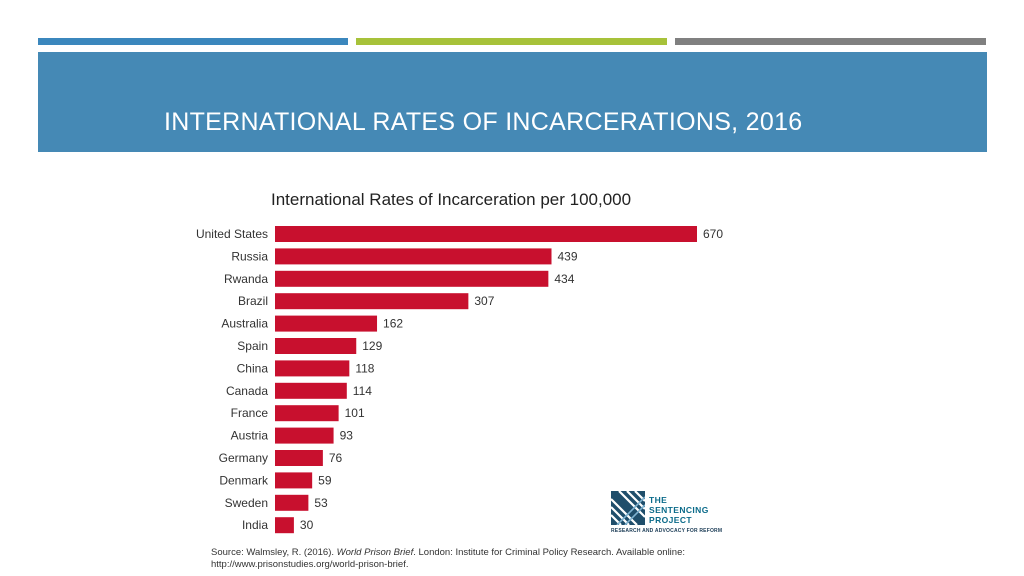 This screenshot has height=576, width=1024. I want to click on accent-bar-blue, so click(193, 41).